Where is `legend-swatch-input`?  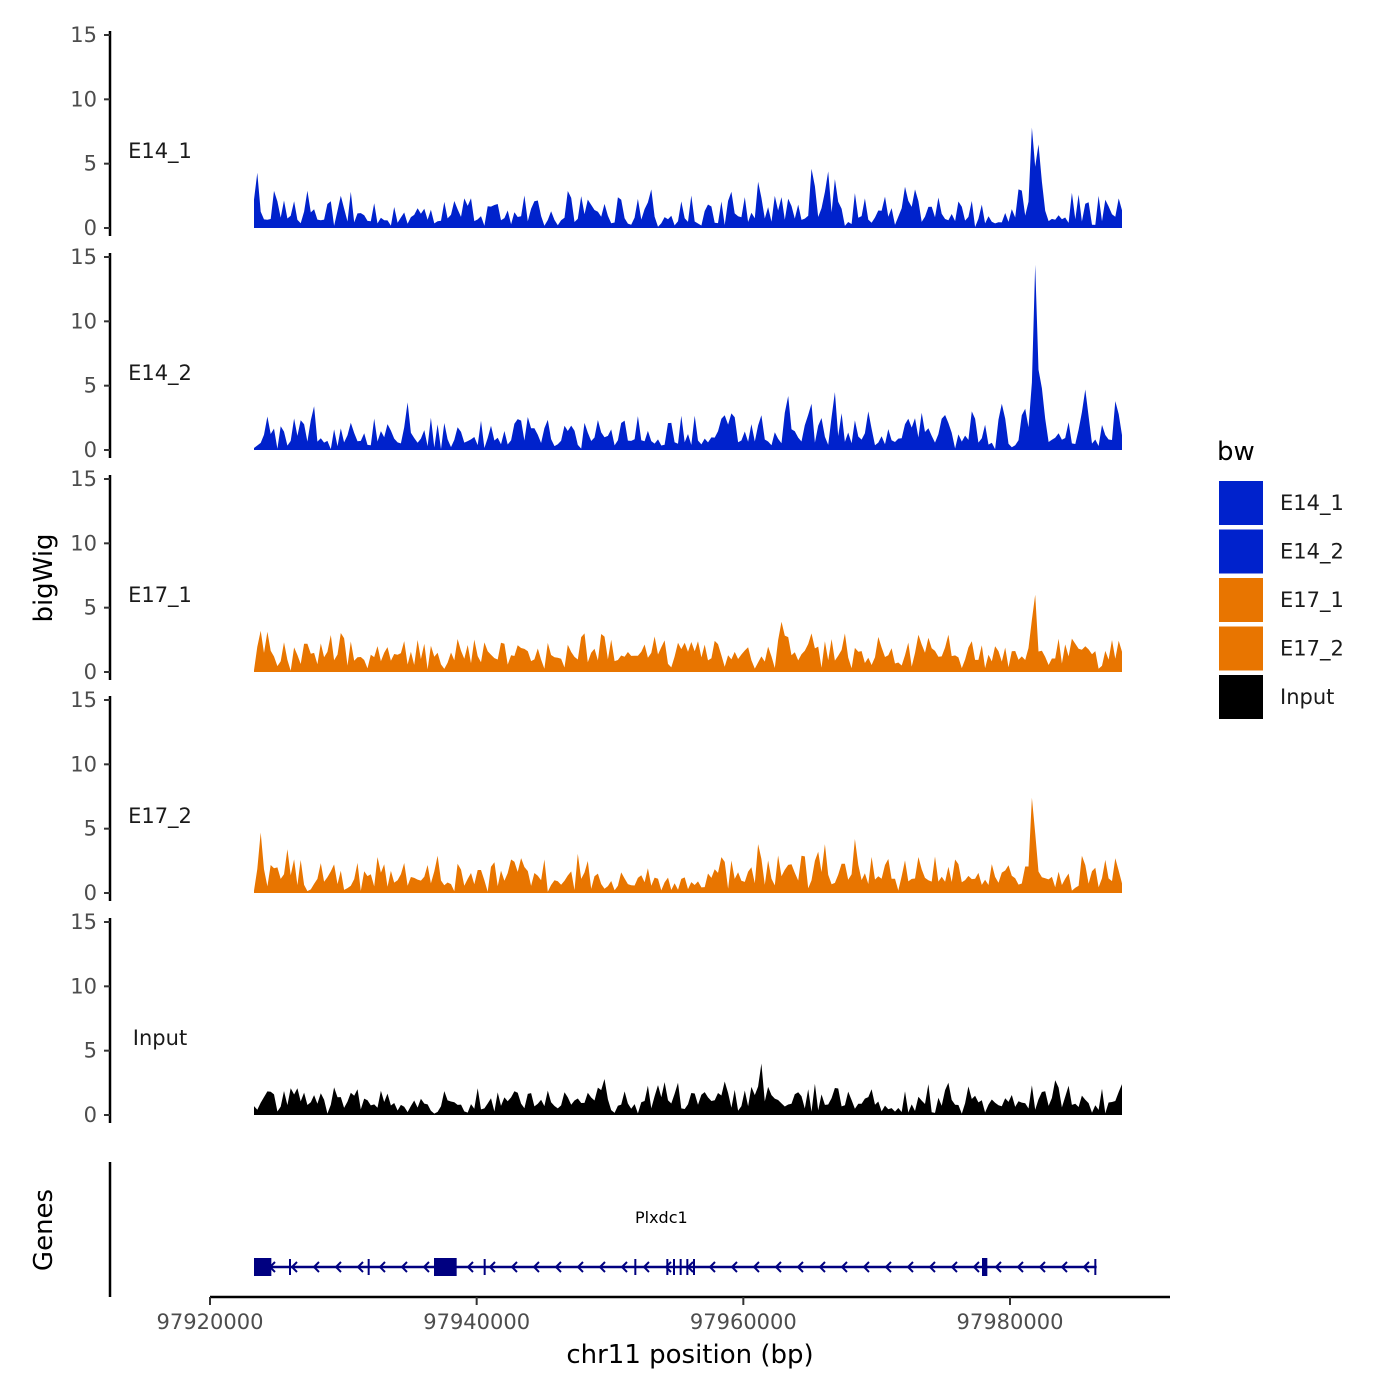 legend-swatch-input is located at coordinates (1241, 697).